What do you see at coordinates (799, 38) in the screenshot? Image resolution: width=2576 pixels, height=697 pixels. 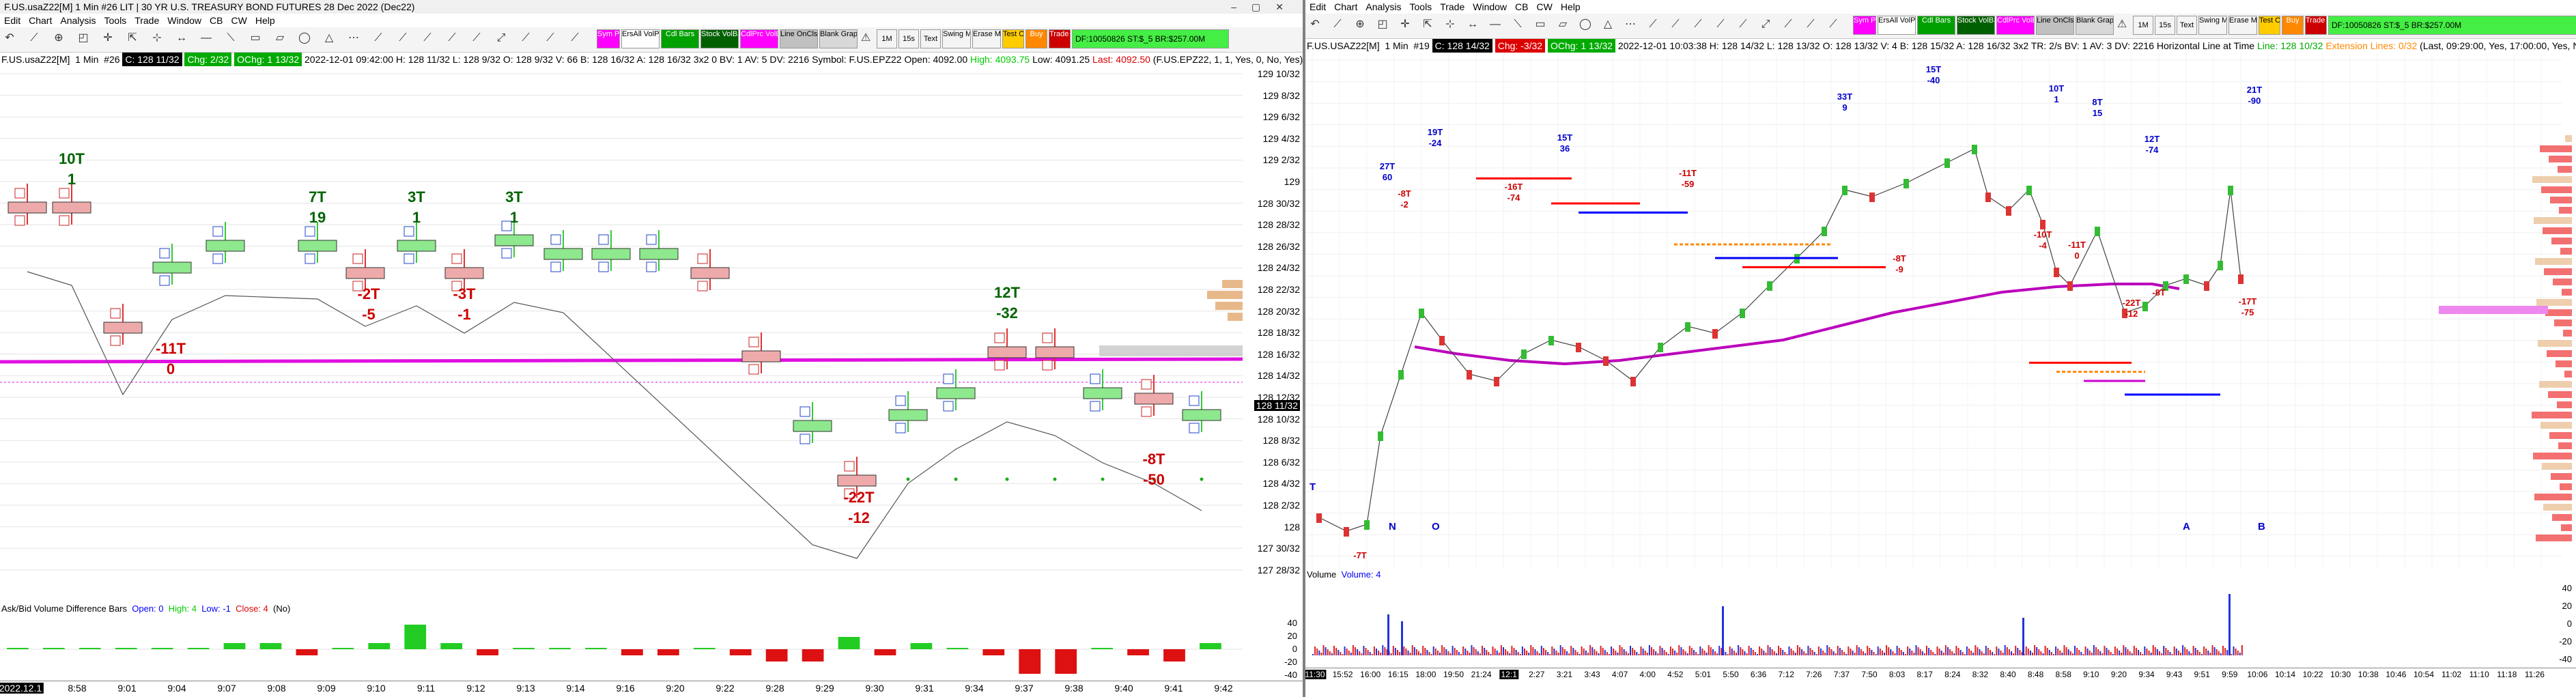 I see `toolbar-button-5: Line OnCls` at bounding box center [799, 38].